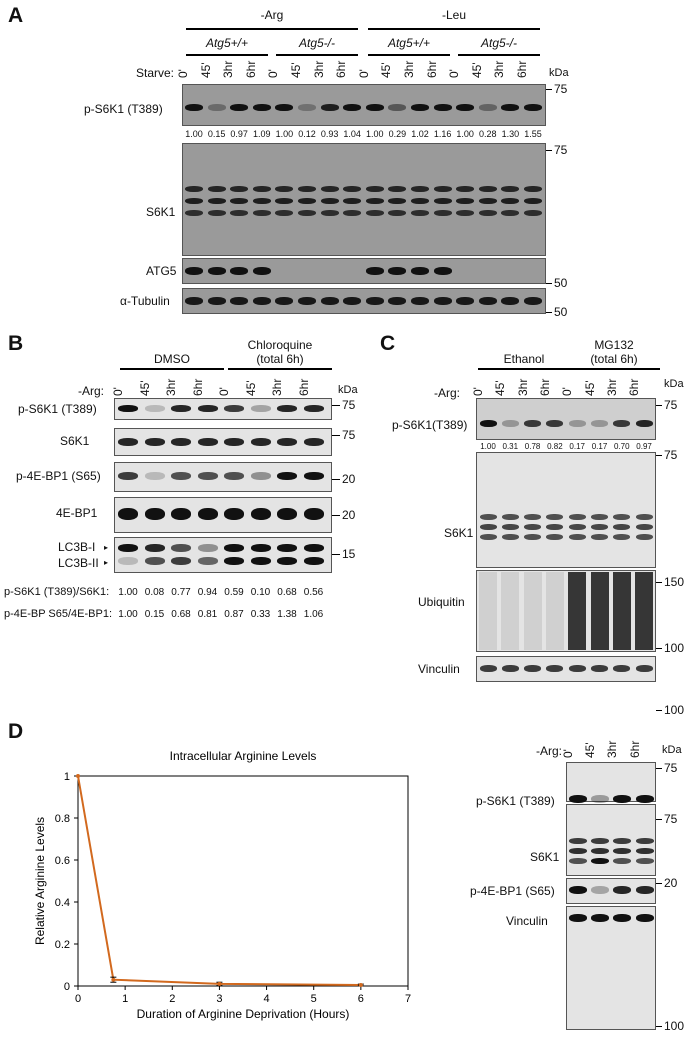 The height and width of the screenshot is (1042, 690). What do you see at coordinates (600, 918) in the screenshot?
I see `band-d-vinculin` at bounding box center [600, 918].